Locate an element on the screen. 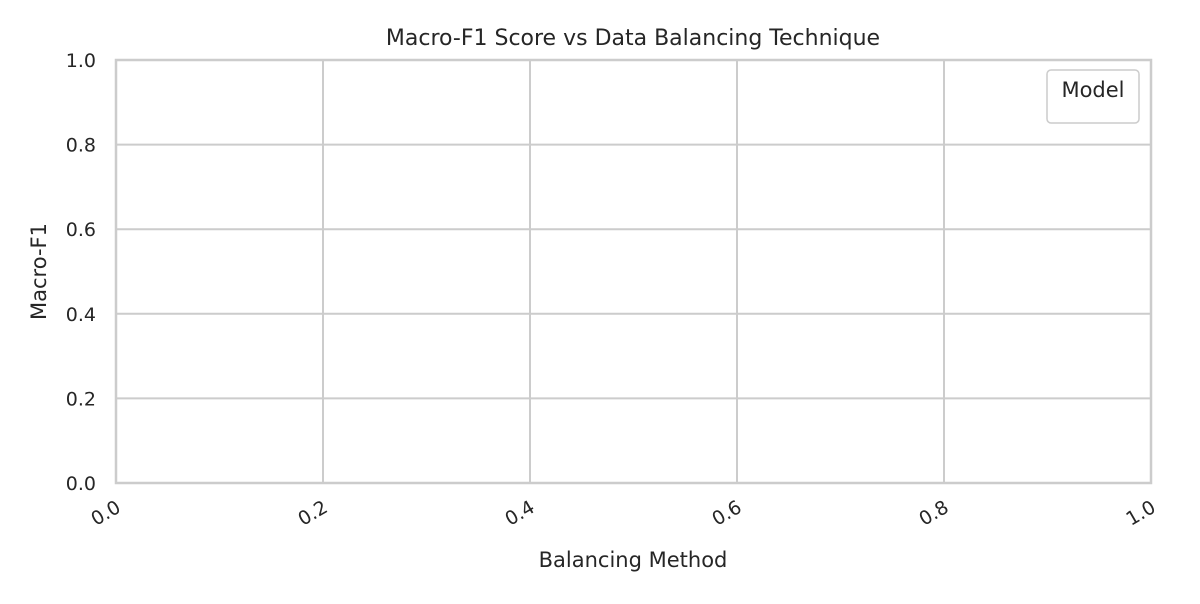 Image resolution: width=1200 pixels, height=604 pixels. legend-title: Model is located at coordinates (1092, 90).